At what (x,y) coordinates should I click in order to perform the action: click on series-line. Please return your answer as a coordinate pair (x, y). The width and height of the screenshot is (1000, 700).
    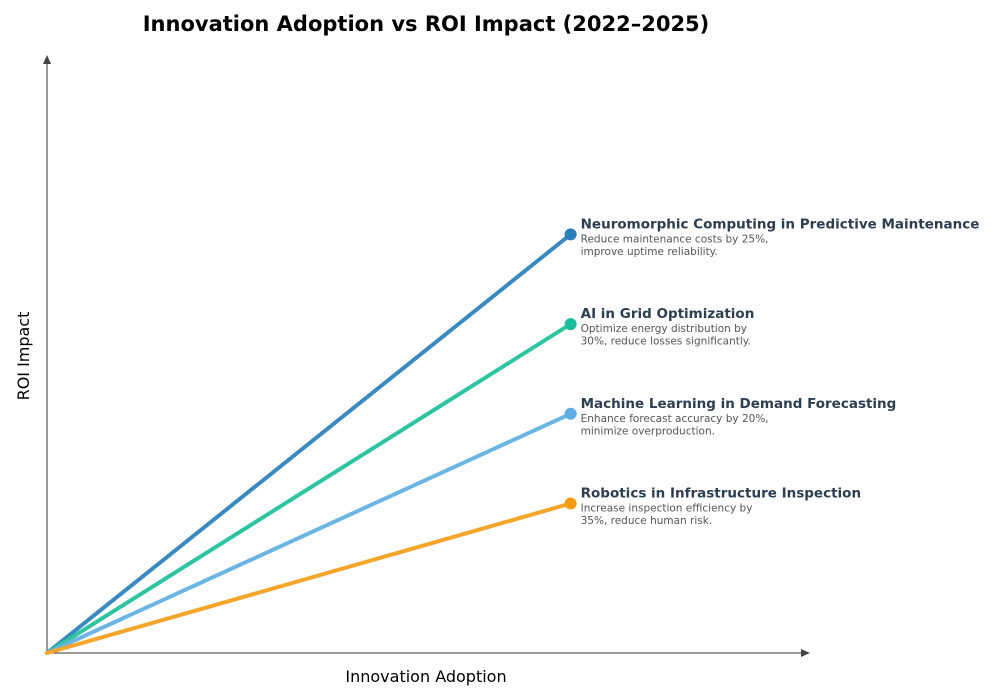
    Looking at the image, I should click on (309, 578).